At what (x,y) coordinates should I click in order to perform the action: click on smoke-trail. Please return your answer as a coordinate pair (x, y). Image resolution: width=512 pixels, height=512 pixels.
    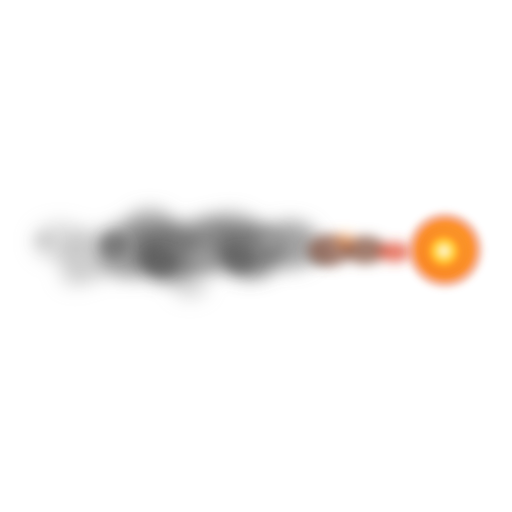
    Looking at the image, I should click on (176, 254).